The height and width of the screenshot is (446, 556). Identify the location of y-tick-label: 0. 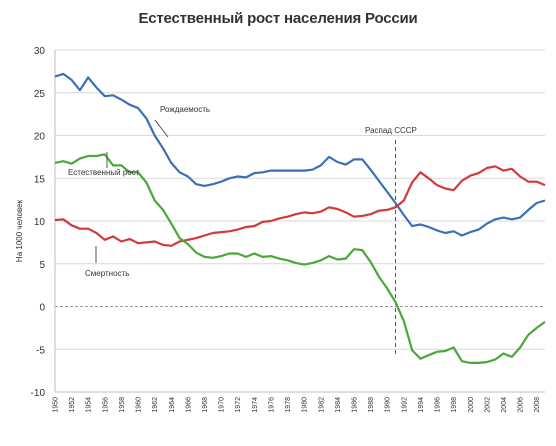
(42, 308).